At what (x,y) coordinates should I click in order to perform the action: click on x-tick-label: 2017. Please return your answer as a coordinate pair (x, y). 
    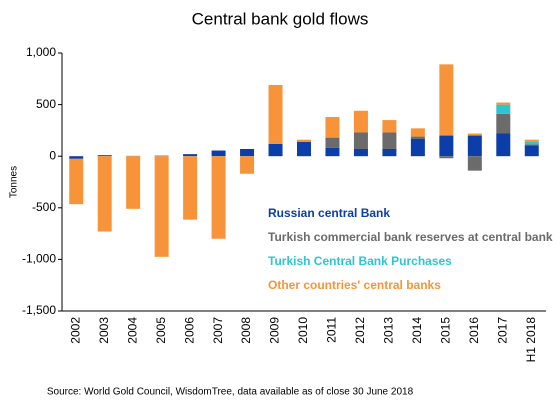
    Looking at the image, I should click on (502, 330).